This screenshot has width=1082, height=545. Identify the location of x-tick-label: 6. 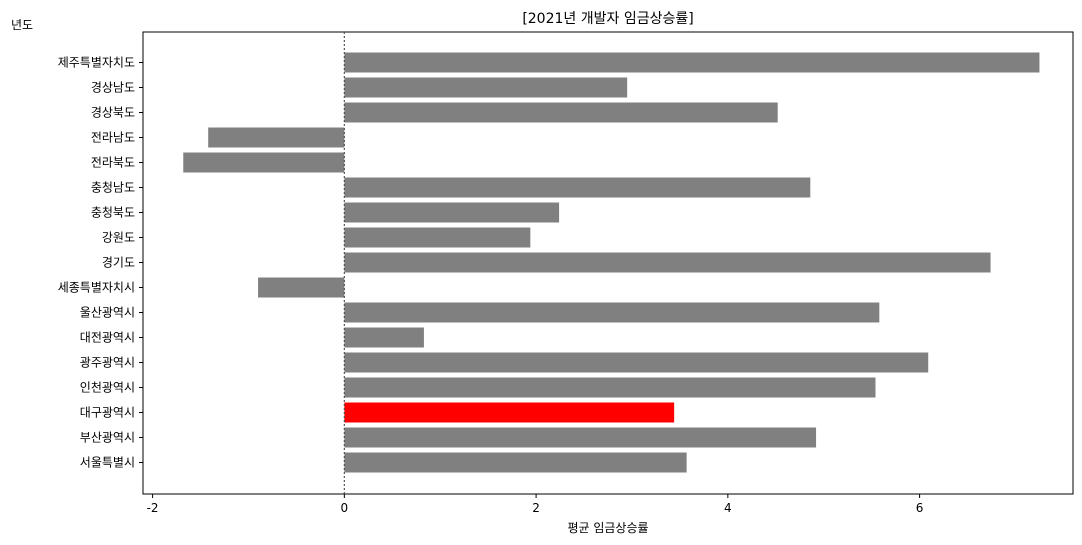
(920, 508).